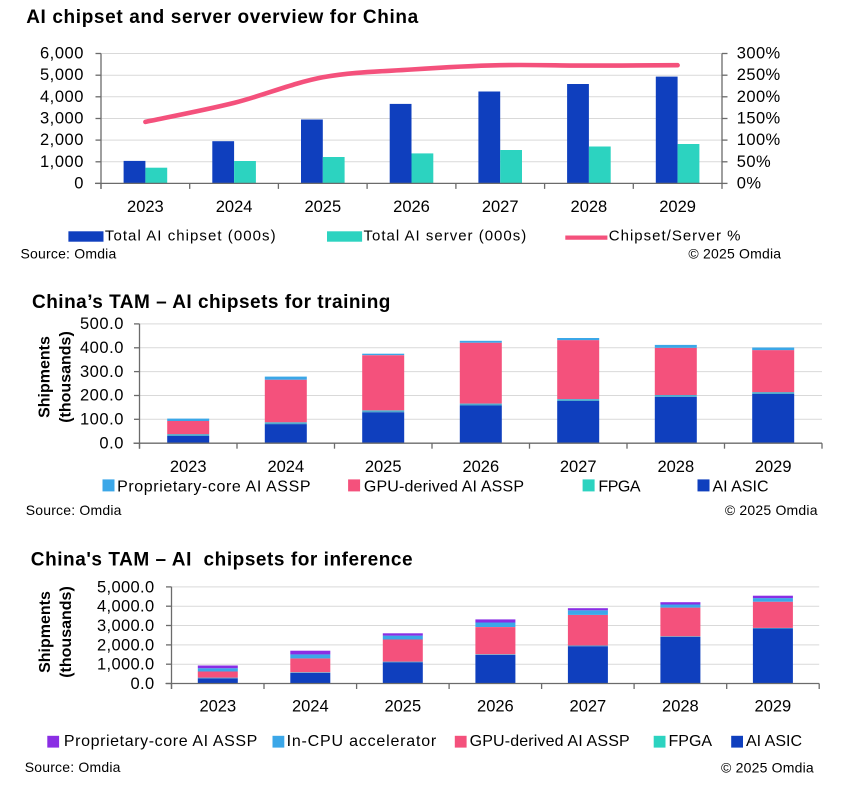 The image size is (855, 794). I want to click on svg-text: 100.0, so click(102, 420).